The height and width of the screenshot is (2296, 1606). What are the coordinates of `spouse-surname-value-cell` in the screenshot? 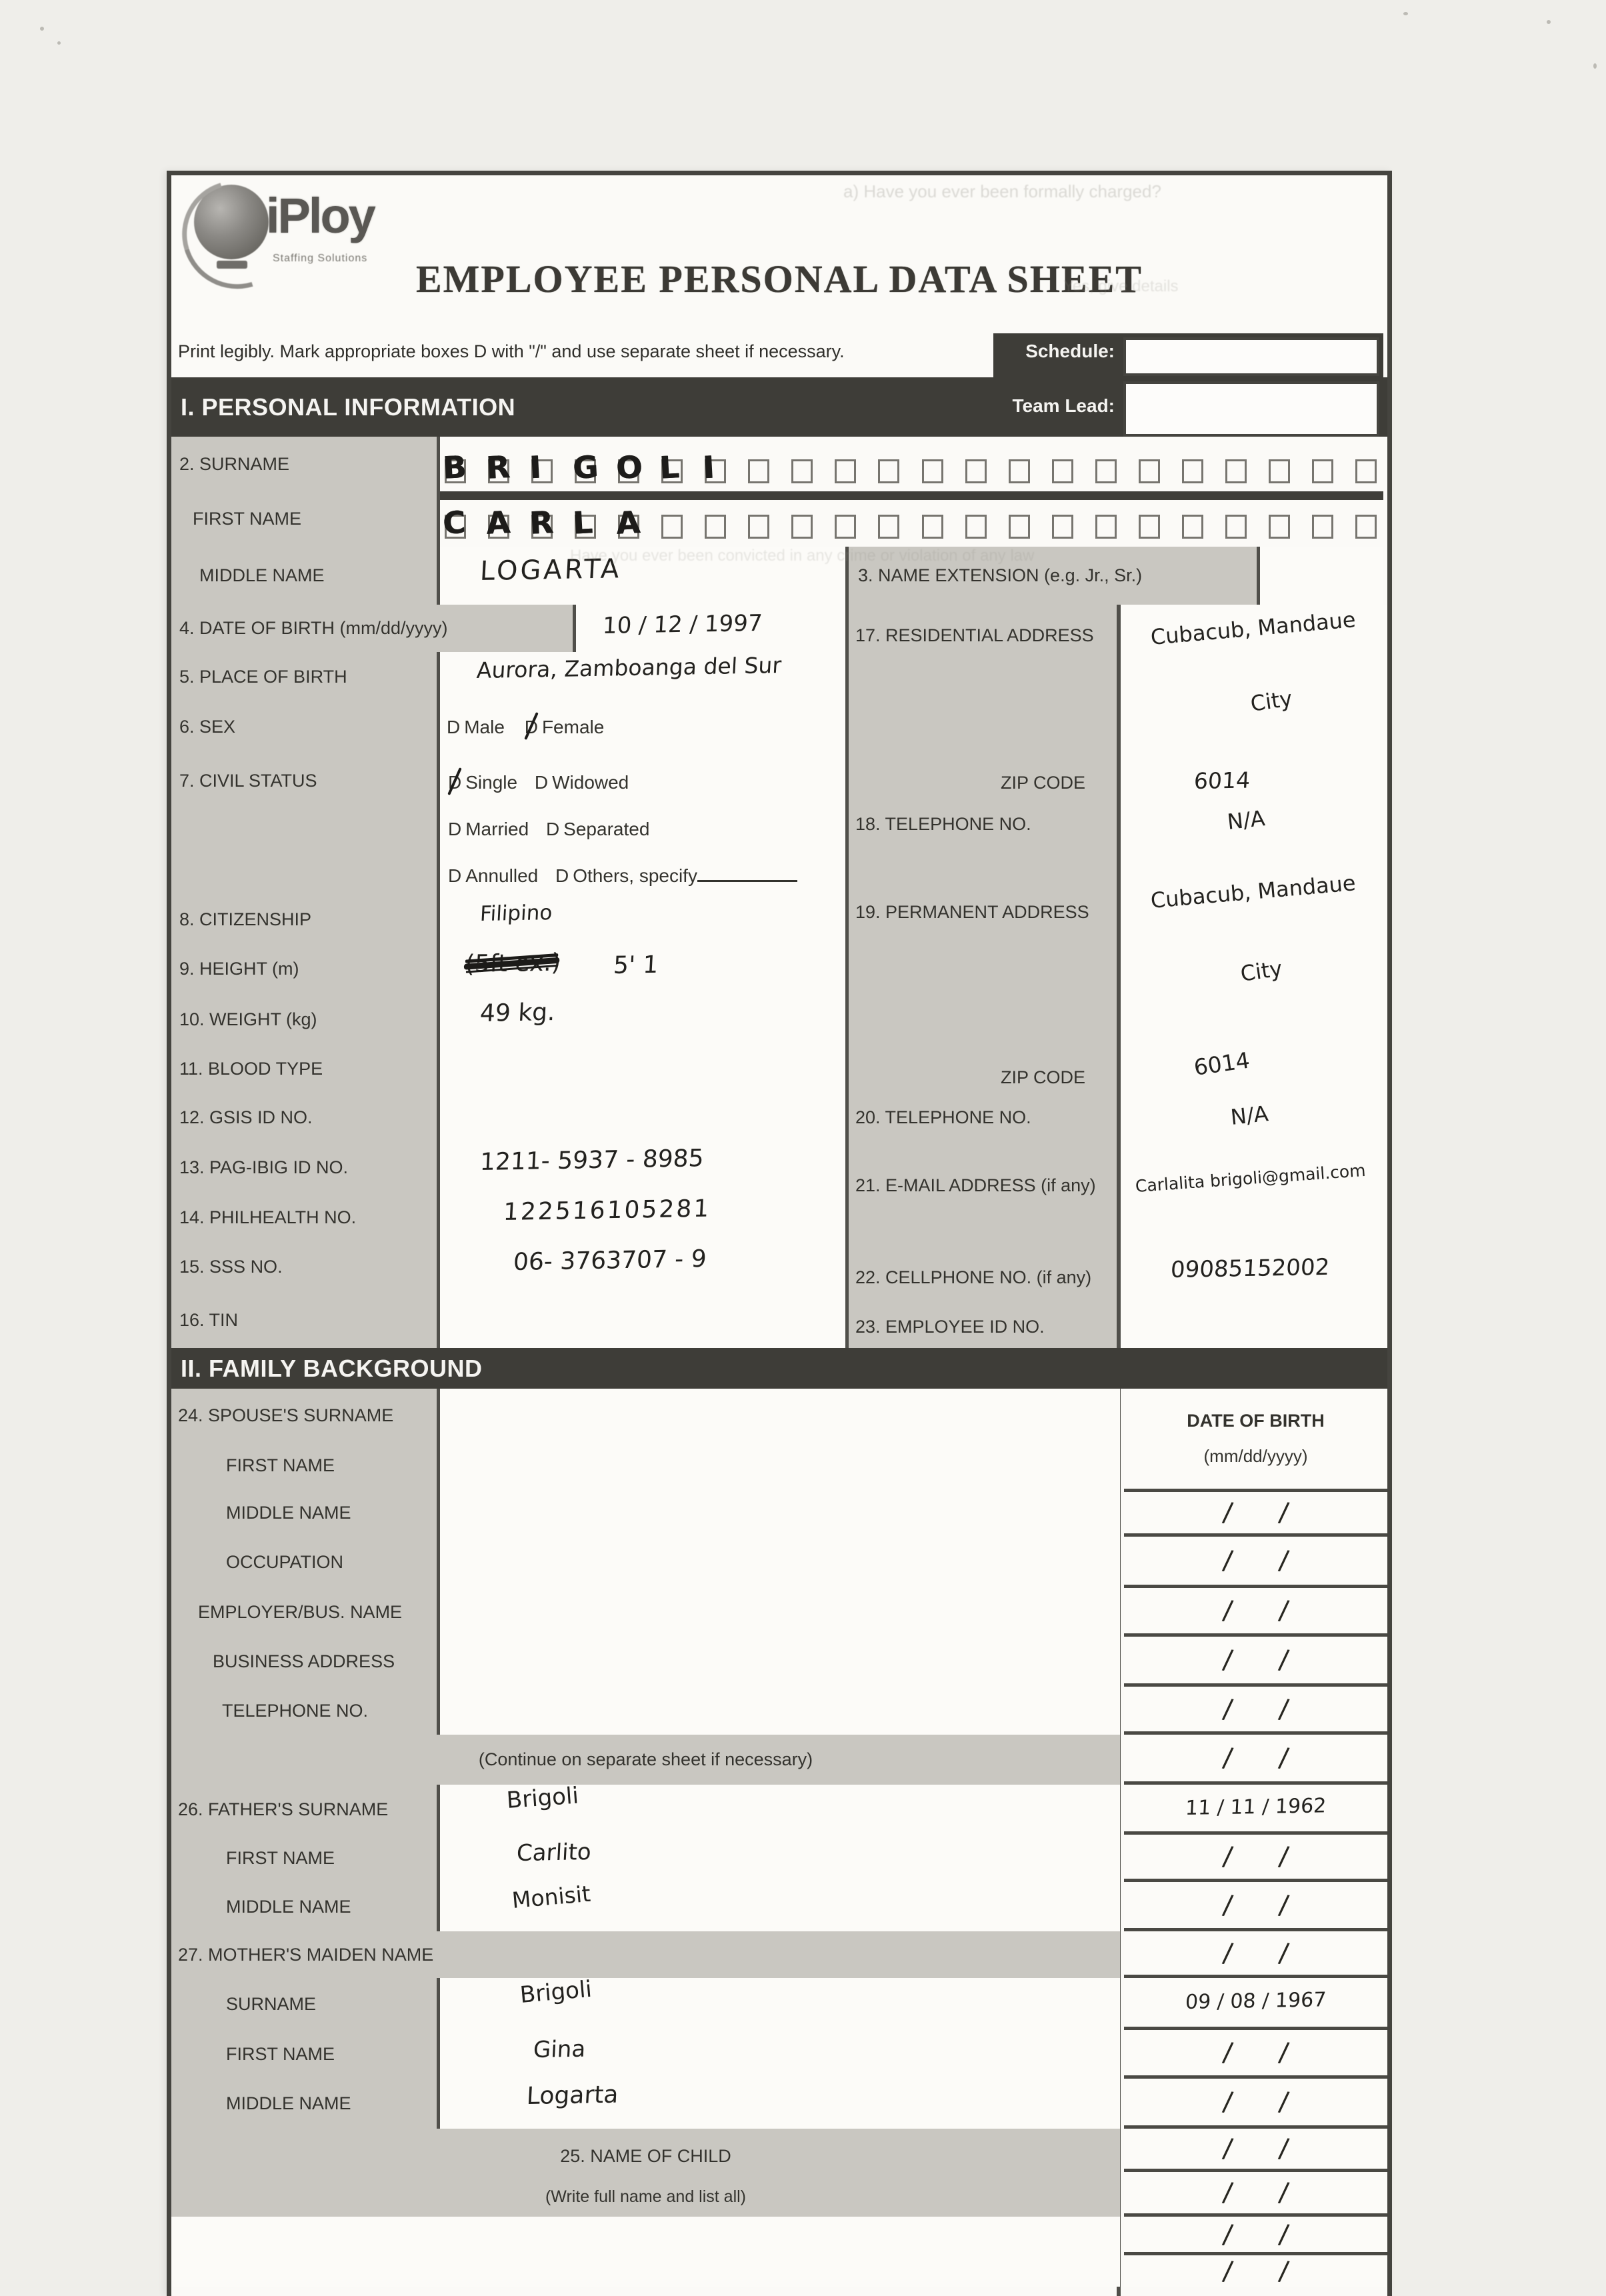 It's located at (780, 1415).